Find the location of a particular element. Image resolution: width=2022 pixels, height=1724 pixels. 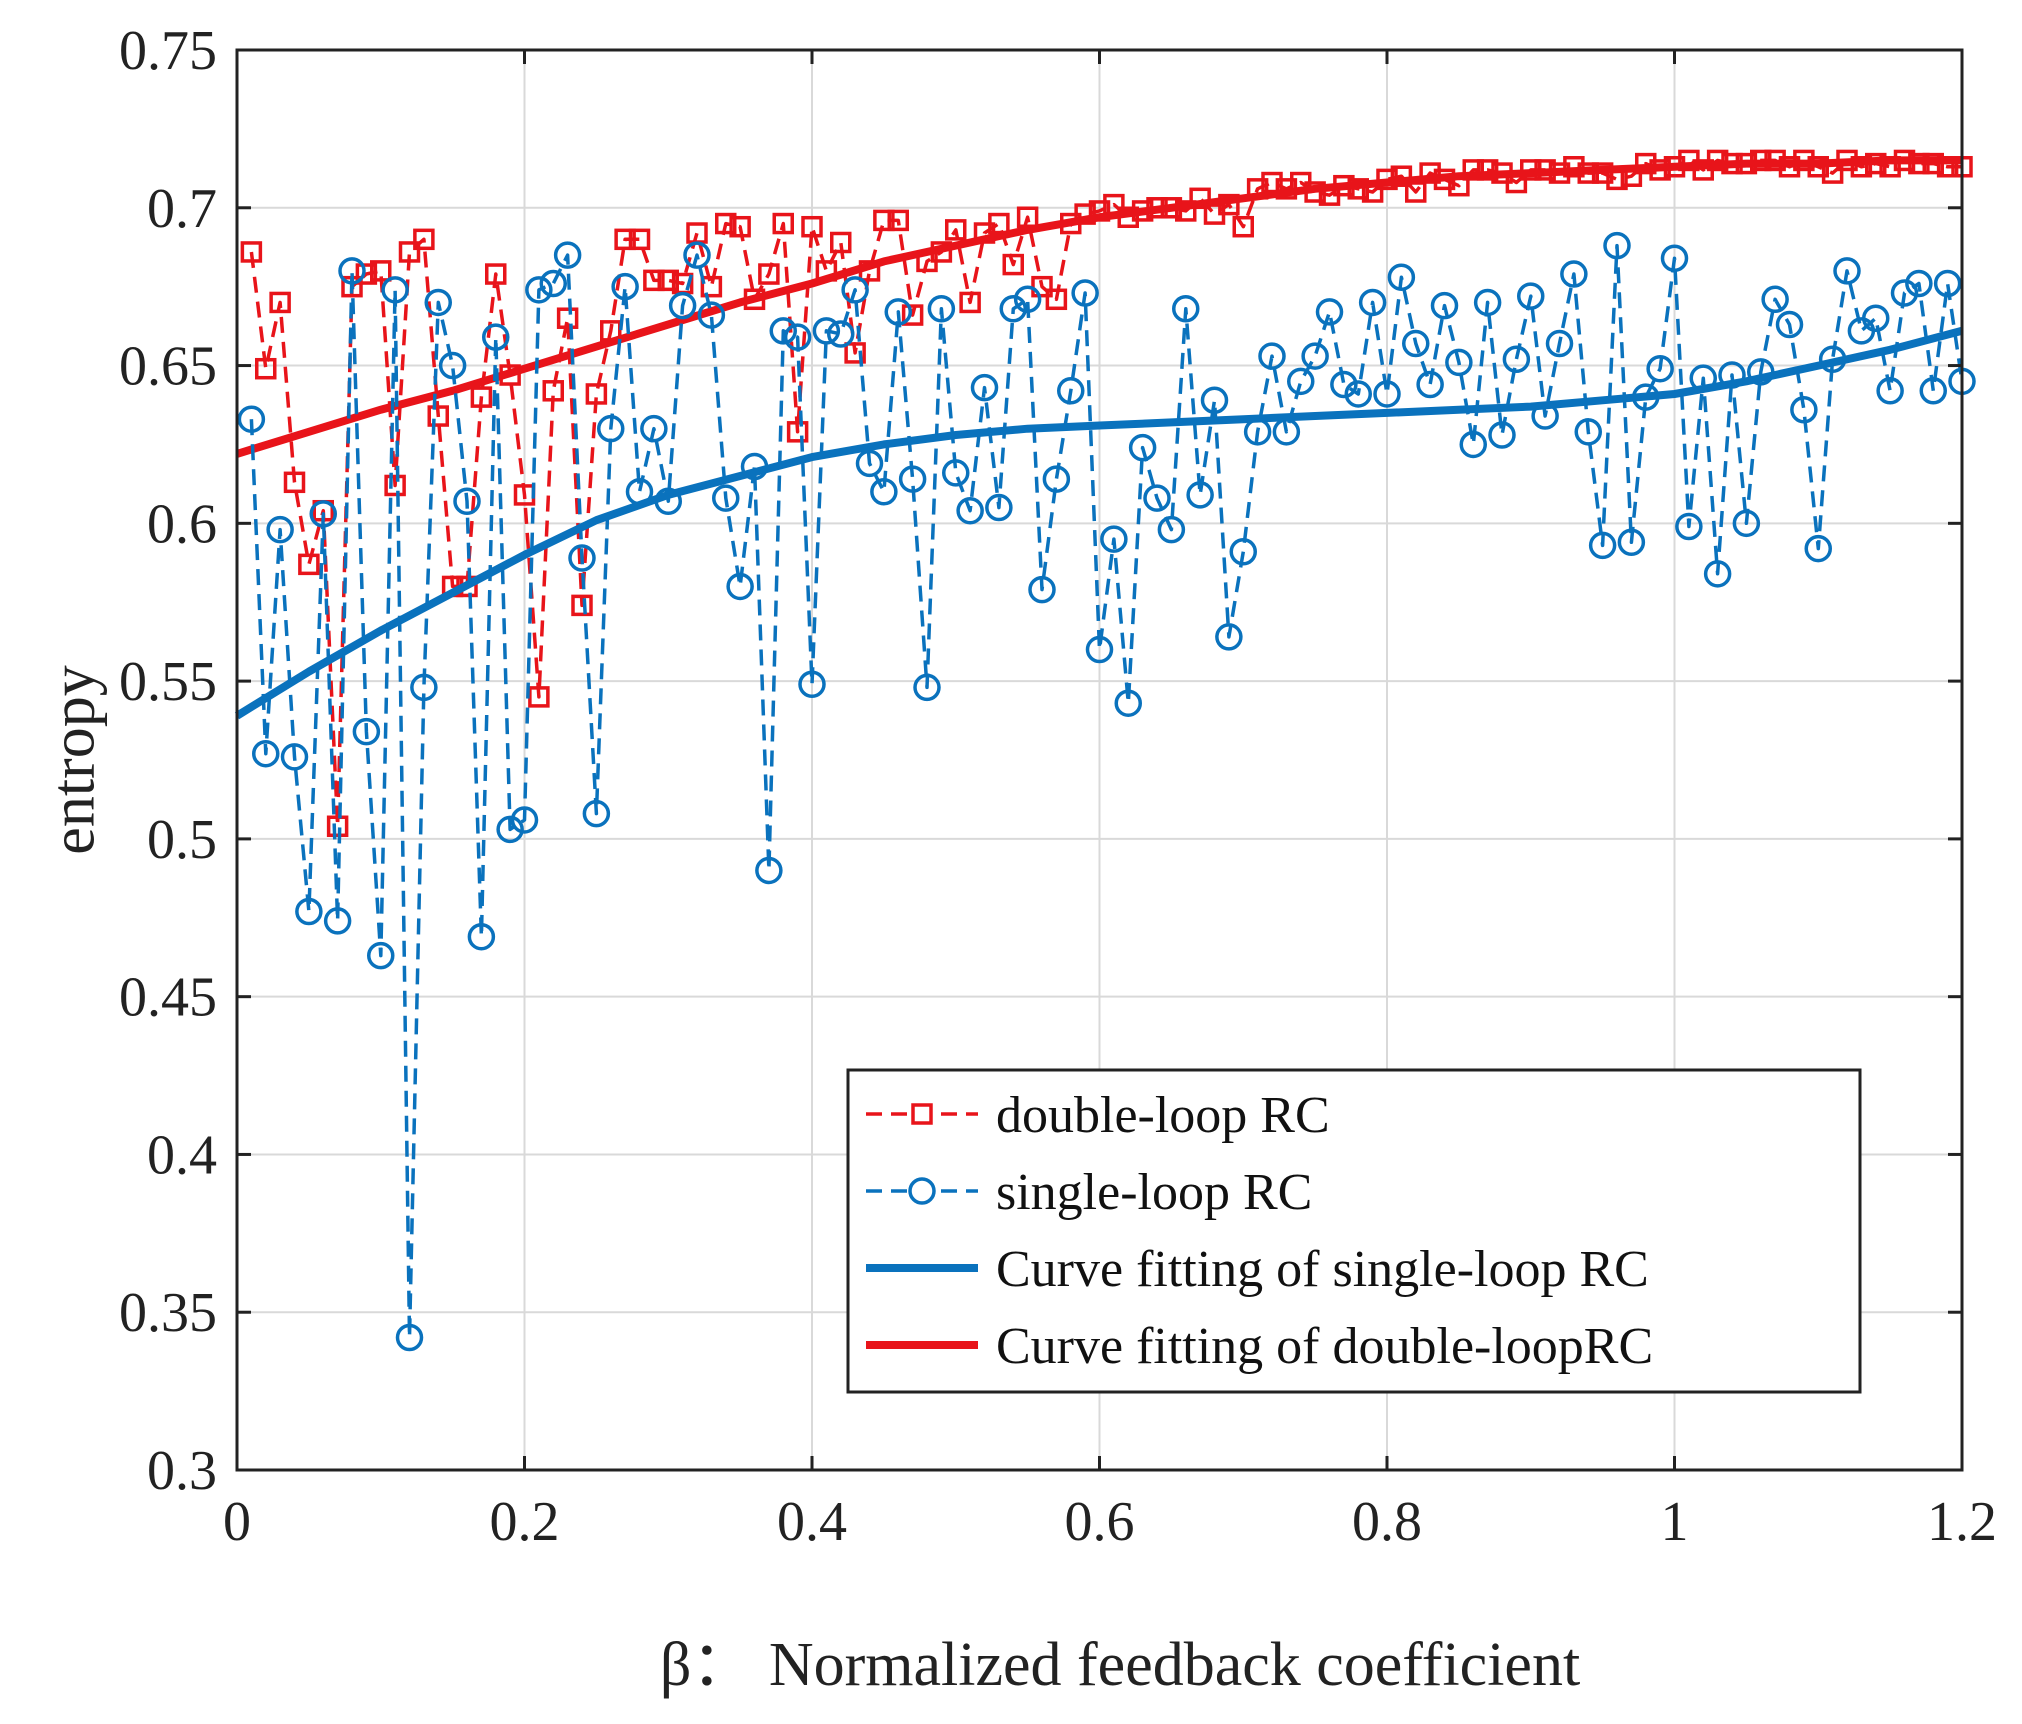

y-tick-label: 0.75 is located at coordinates (168, 51).